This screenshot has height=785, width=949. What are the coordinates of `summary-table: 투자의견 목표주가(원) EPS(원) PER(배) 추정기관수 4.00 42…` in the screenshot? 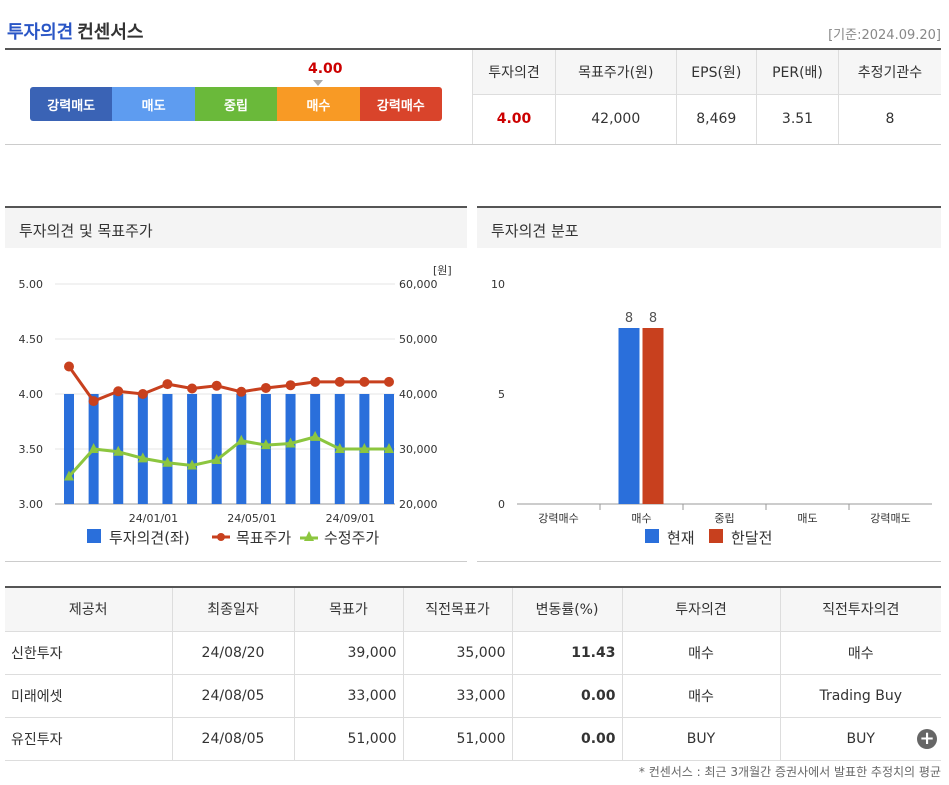 It's located at (706, 97).